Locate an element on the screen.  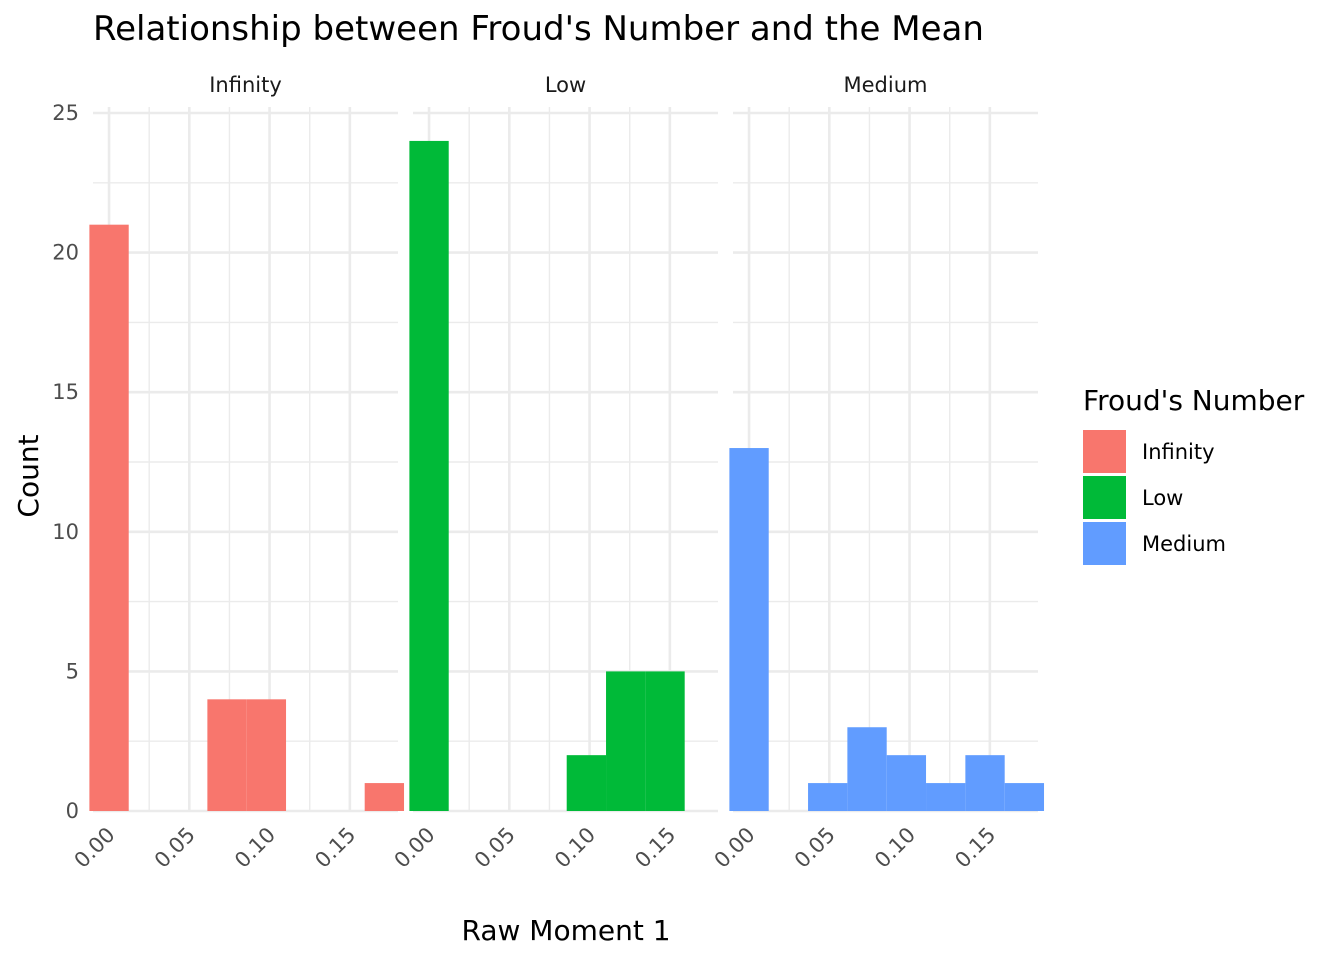
y-tick-label: 25 is located at coordinates (65, 113).